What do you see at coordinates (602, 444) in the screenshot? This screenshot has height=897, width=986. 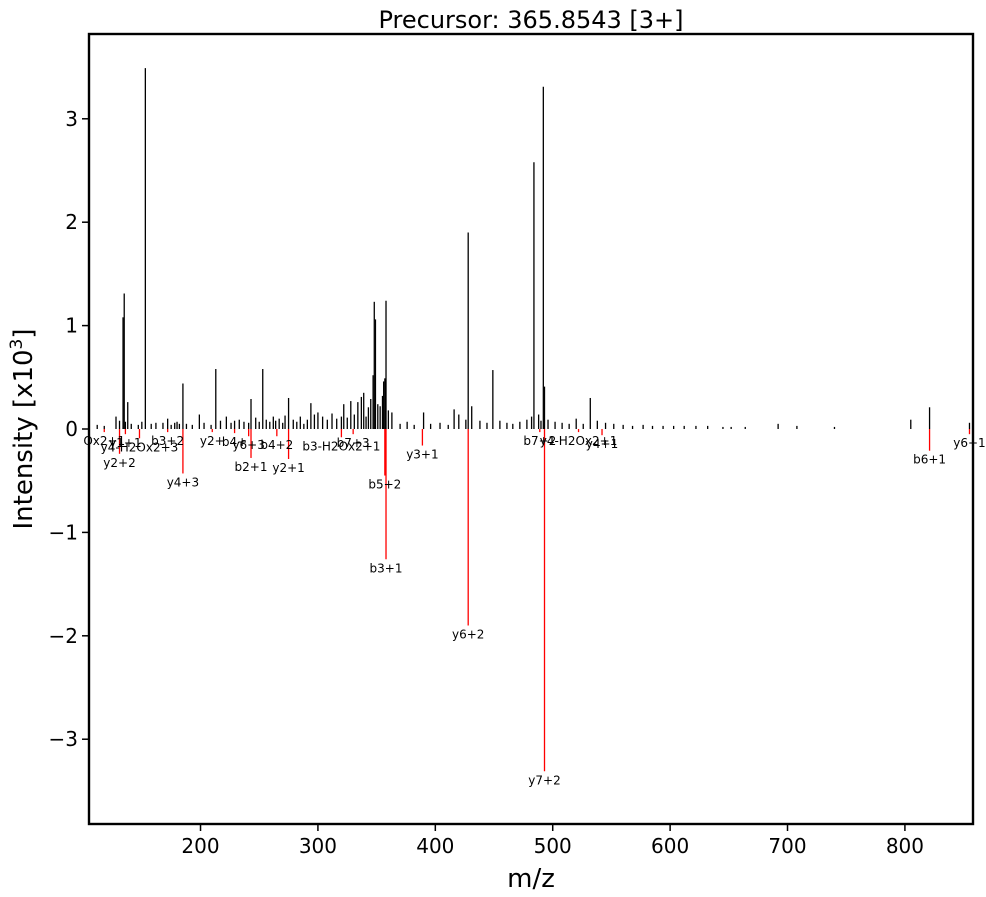 I see `annotation-label: y4+1` at bounding box center [602, 444].